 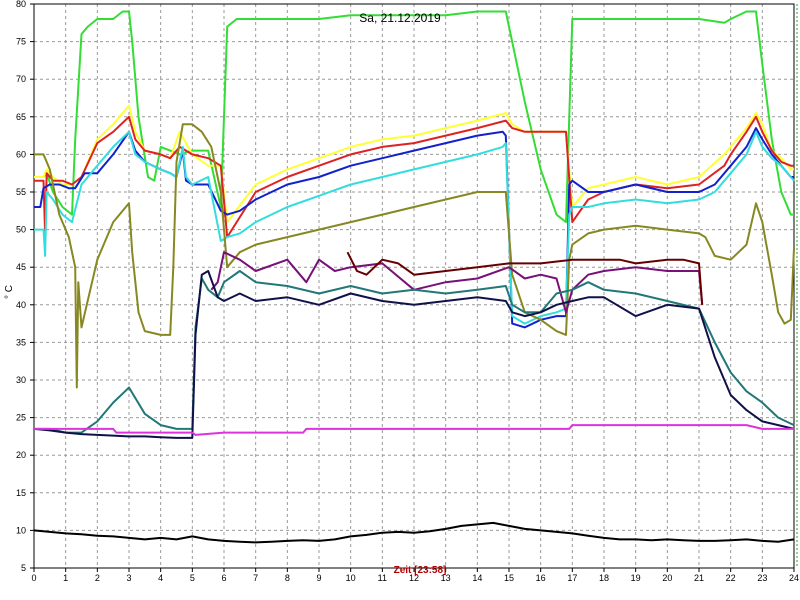 What do you see at coordinates (699, 578) in the screenshot?
I see `x-tick-label: 21` at bounding box center [699, 578].